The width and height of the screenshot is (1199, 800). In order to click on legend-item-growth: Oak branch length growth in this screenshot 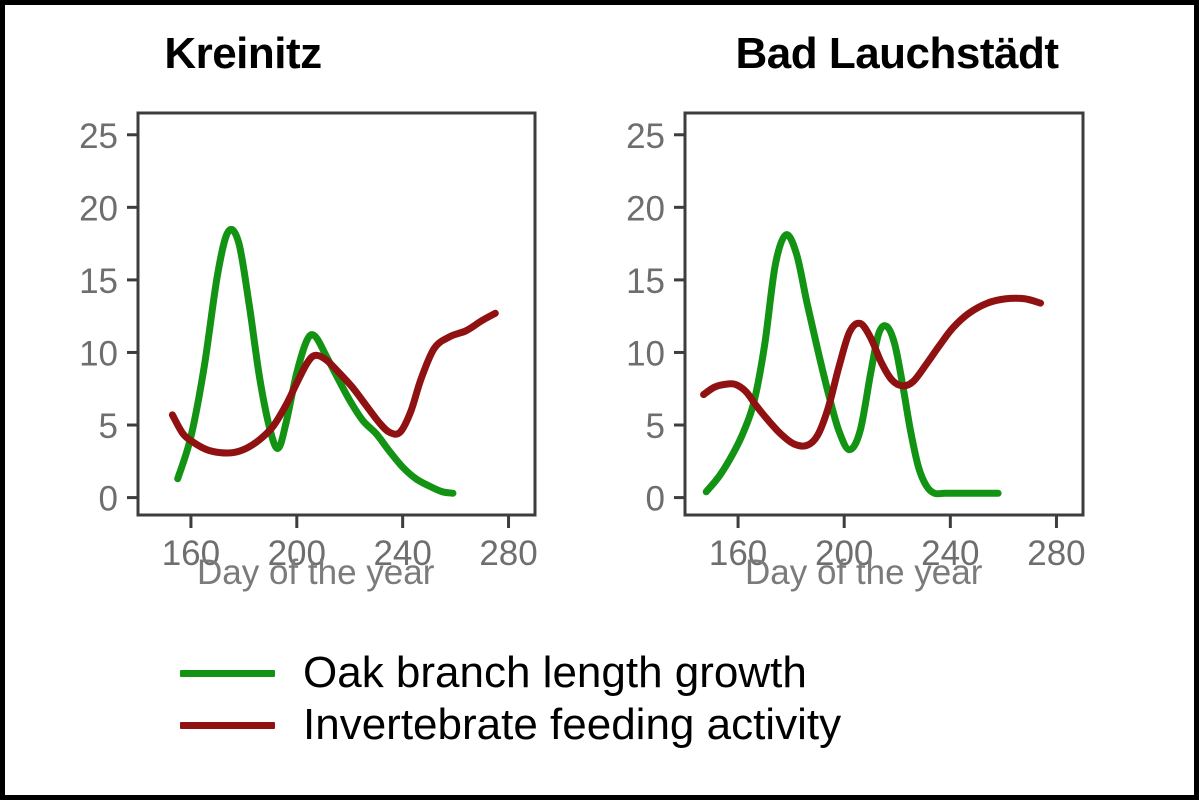, I will do `click(630, 673)`.